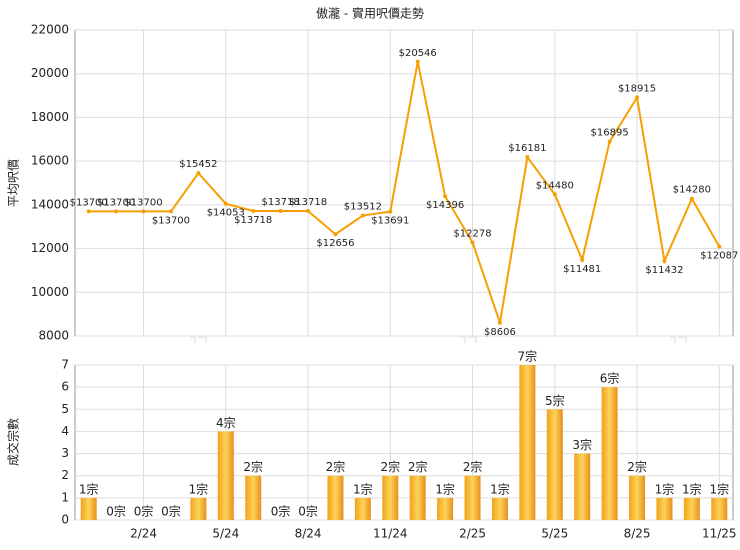  I want to click on y-tick-label: 1, so click(65, 497).